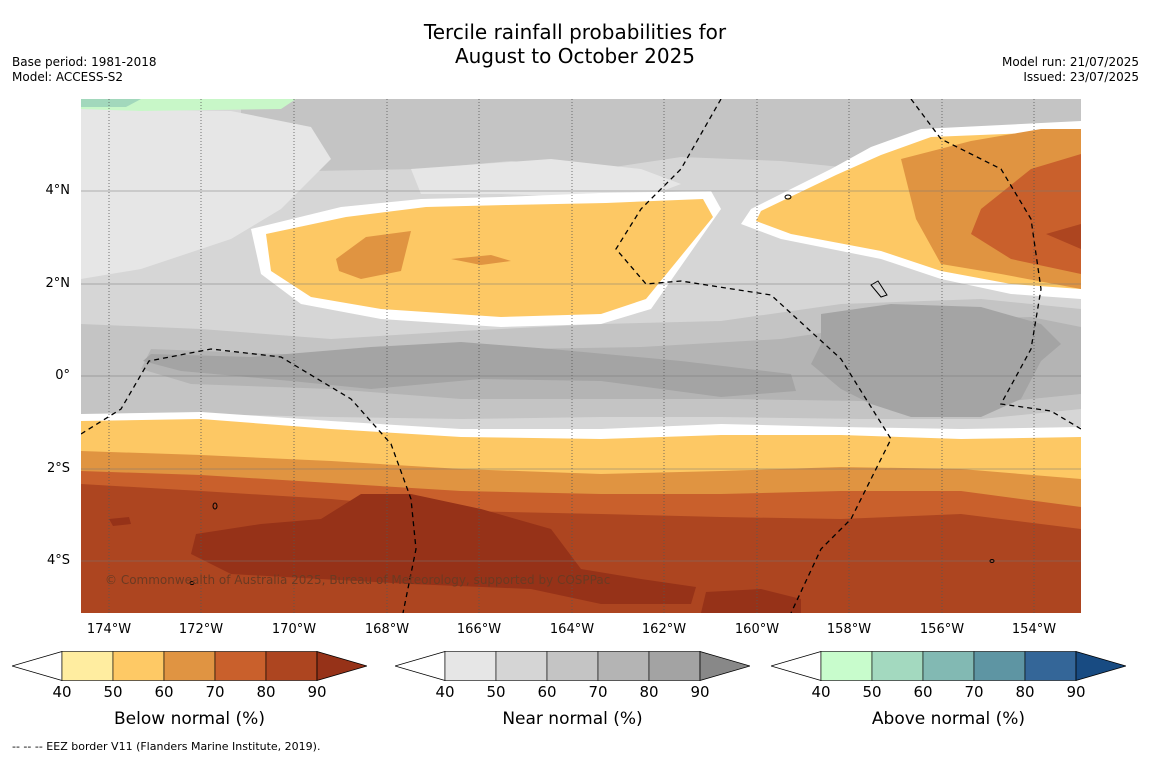 The height and width of the screenshot is (758, 1150). Describe the element at coordinates (849, 629) in the screenshot. I see `longitude-tick-label: 158°W` at that location.